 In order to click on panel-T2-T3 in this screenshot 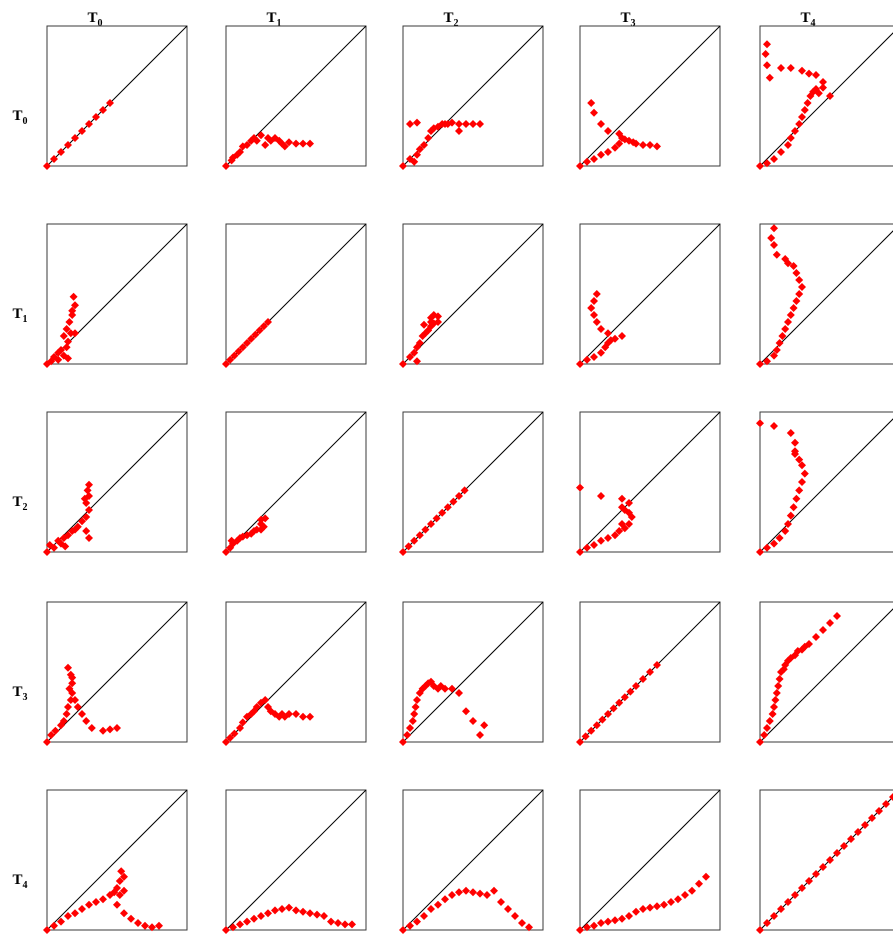, I will do `click(648, 483)`.